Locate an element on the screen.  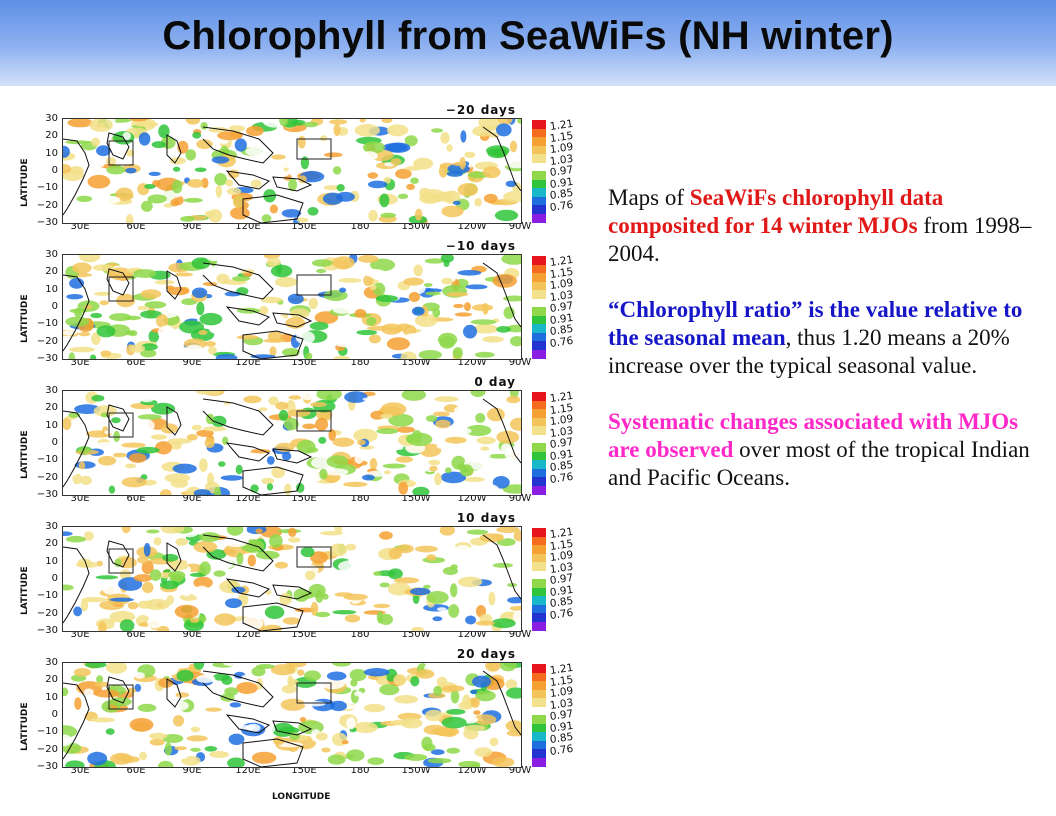
lat-tick-label: −10 is located at coordinates (47, 188).